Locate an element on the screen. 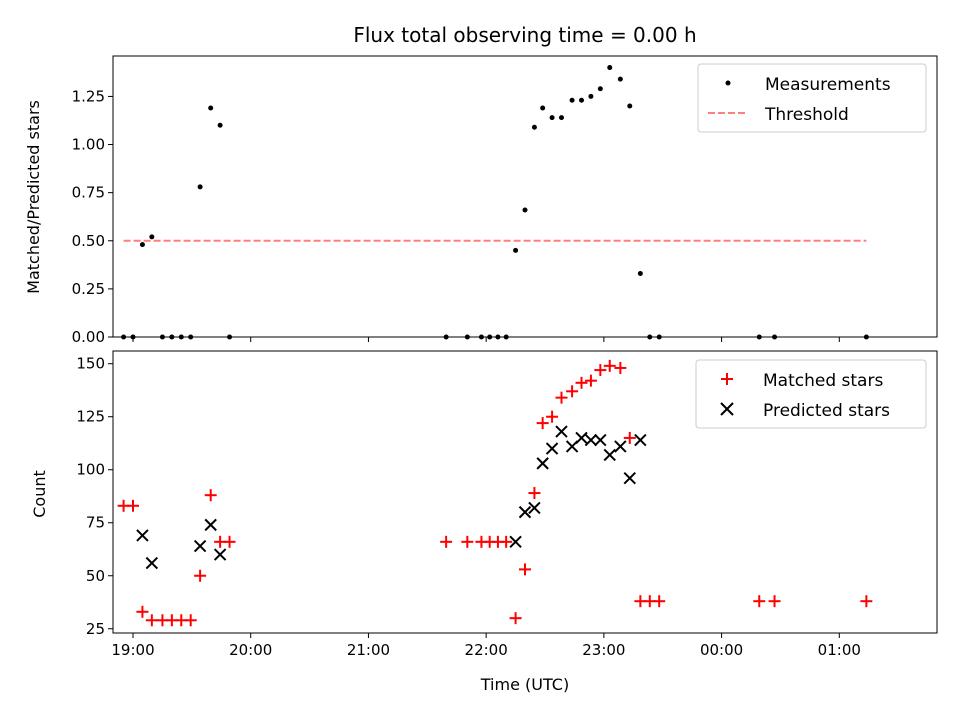 The height and width of the screenshot is (720, 960). y-tick-label: 150 is located at coordinates (90, 364).